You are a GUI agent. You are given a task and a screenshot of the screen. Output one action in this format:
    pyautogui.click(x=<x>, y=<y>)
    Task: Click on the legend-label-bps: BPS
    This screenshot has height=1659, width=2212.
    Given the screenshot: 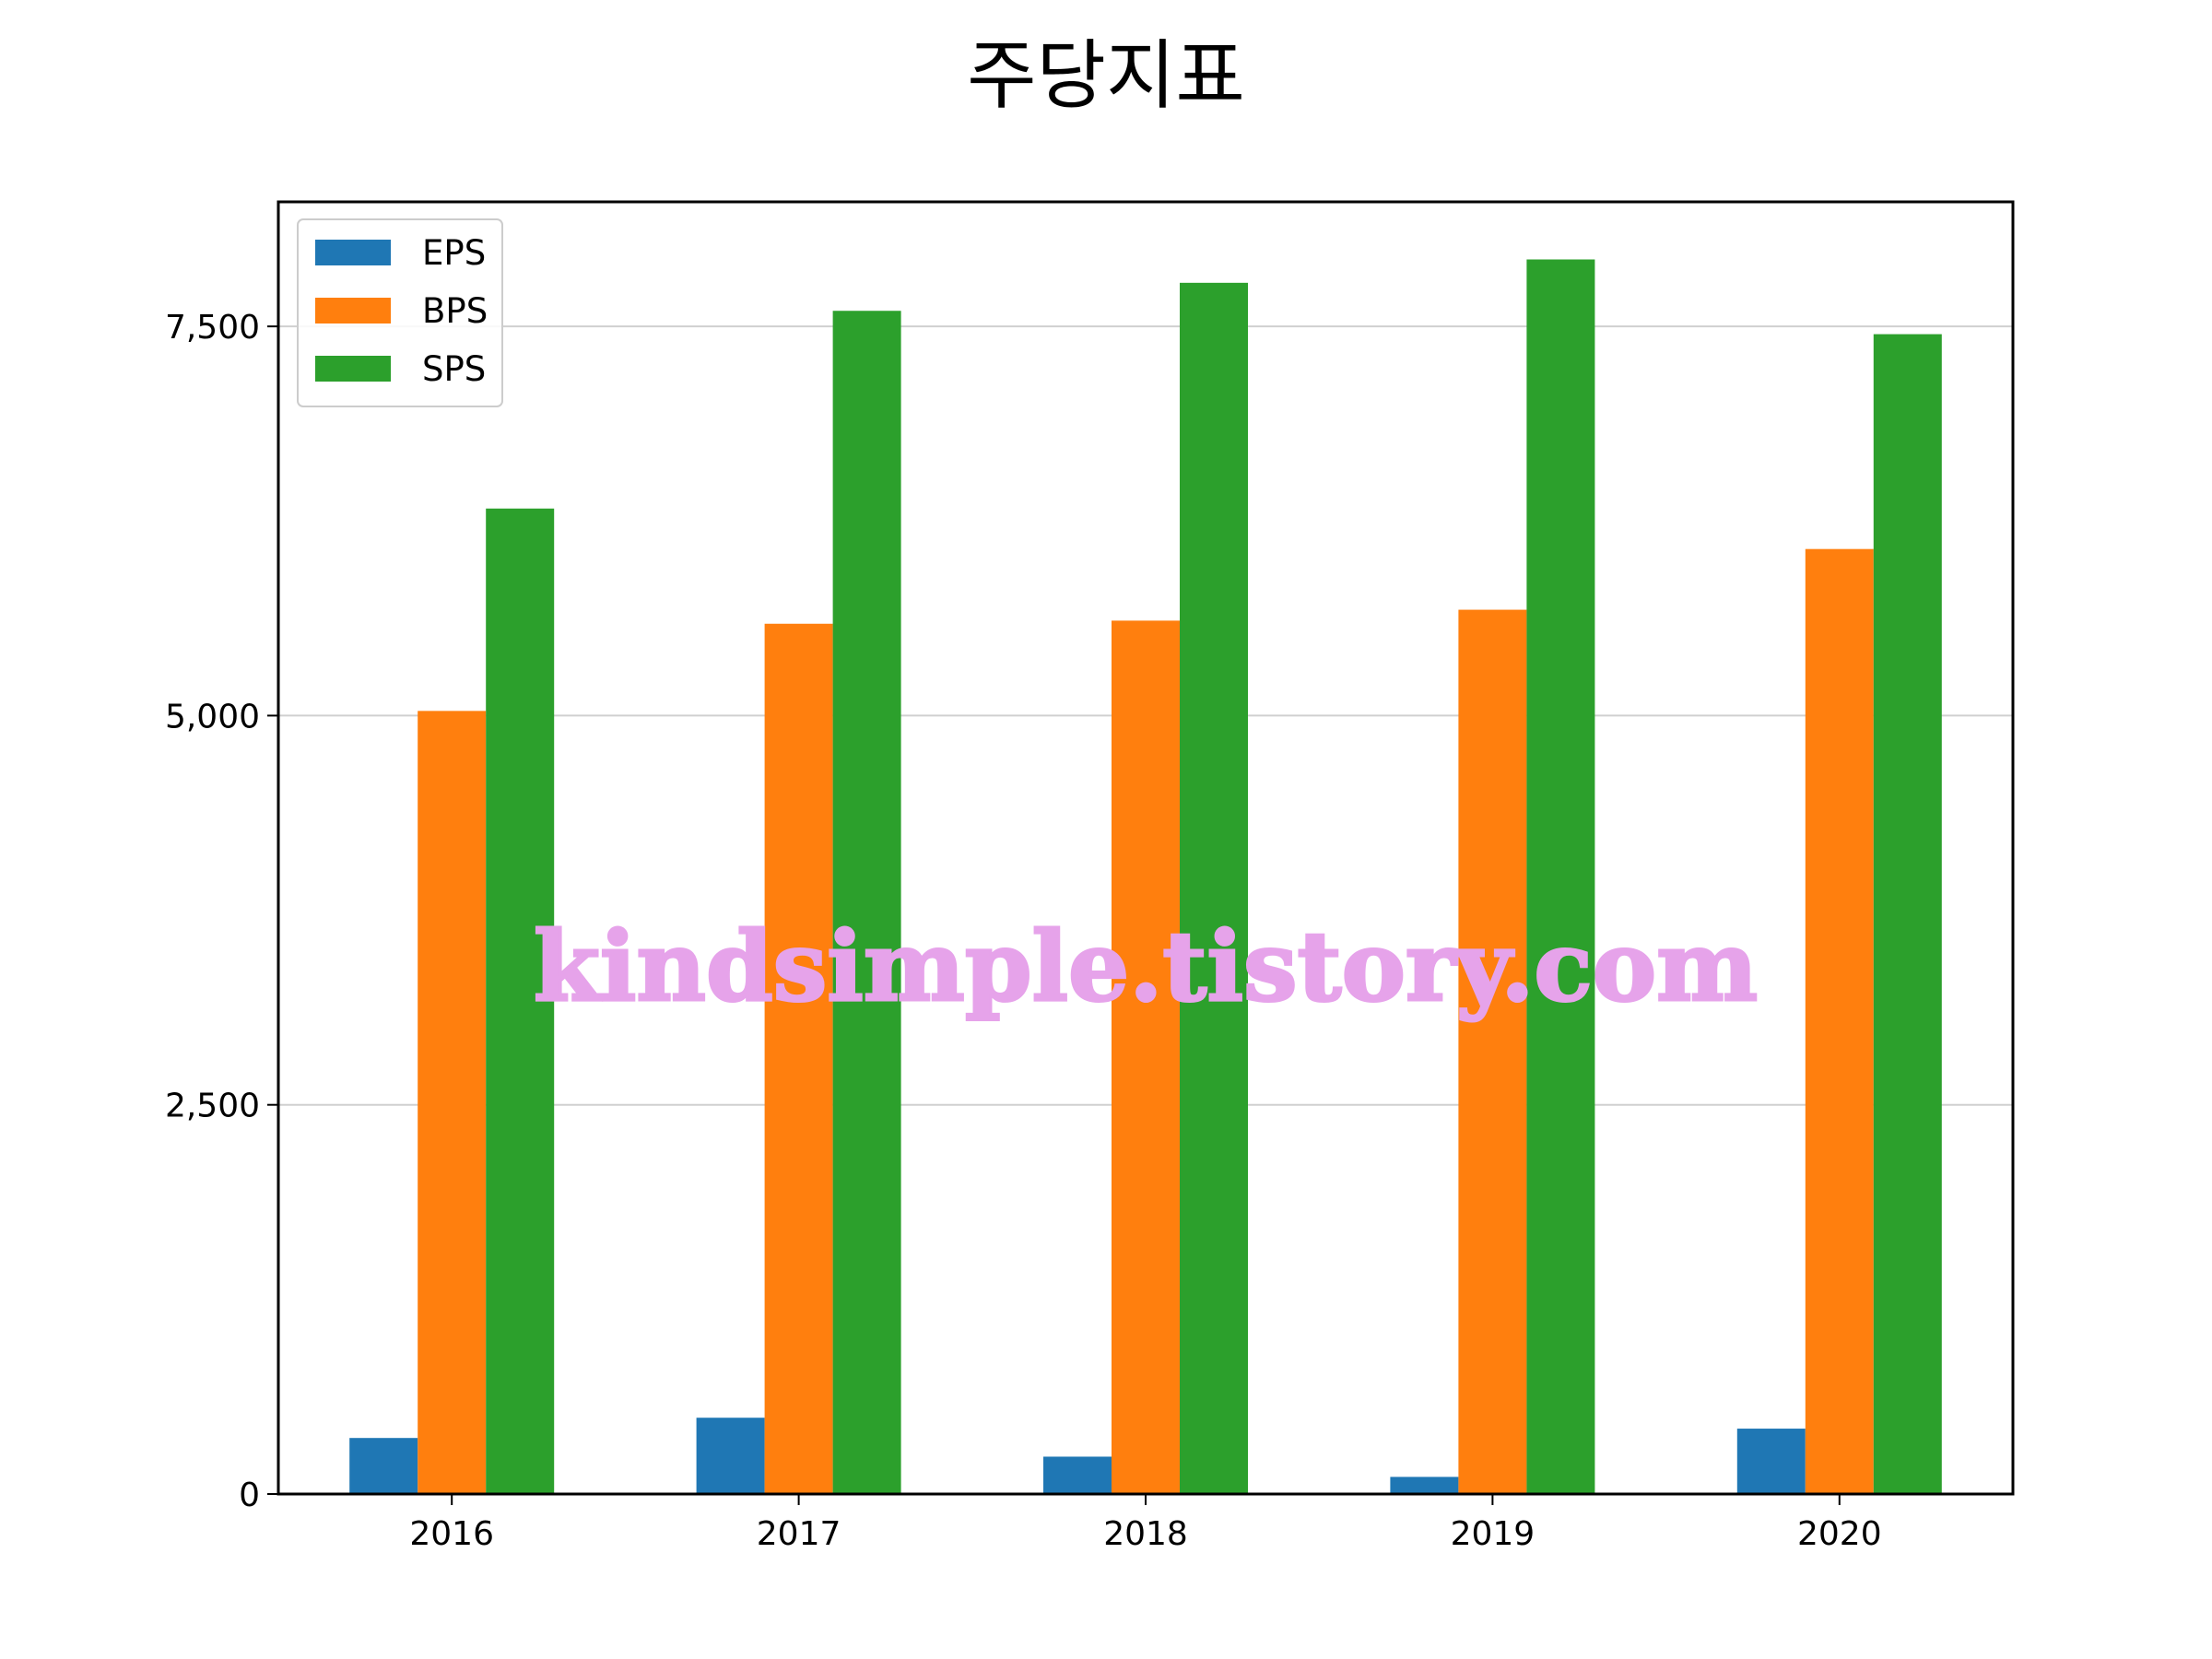 What is the action you would take?
    pyautogui.click(x=455, y=311)
    